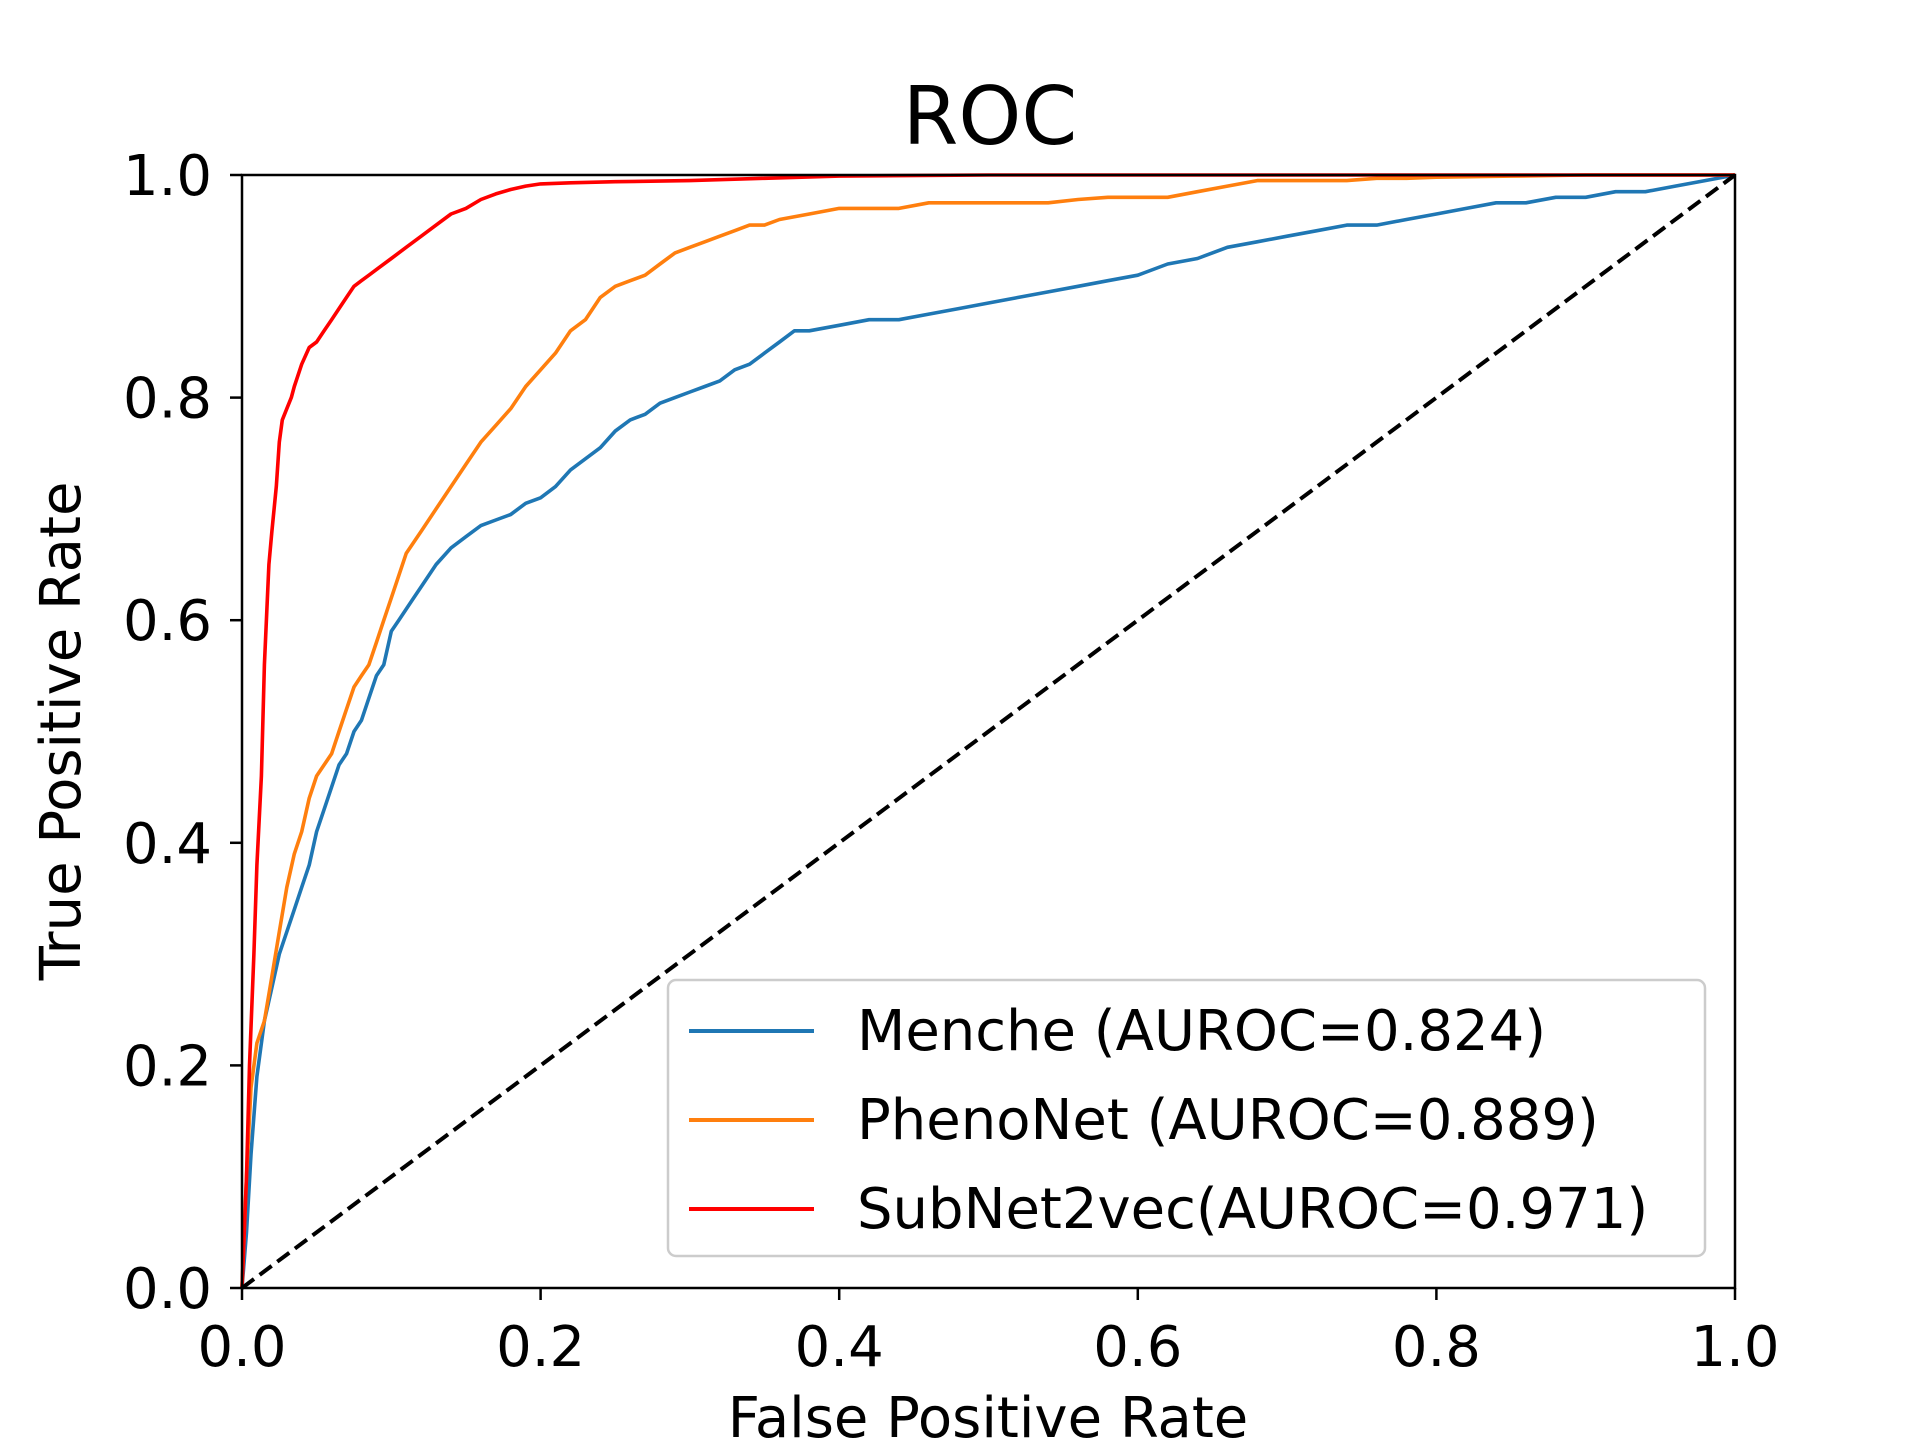 The height and width of the screenshot is (1440, 1920). Describe the element at coordinates (1252, 1209) in the screenshot. I see `legend-label: SubNet2vec(AUROC=0.971)` at that location.